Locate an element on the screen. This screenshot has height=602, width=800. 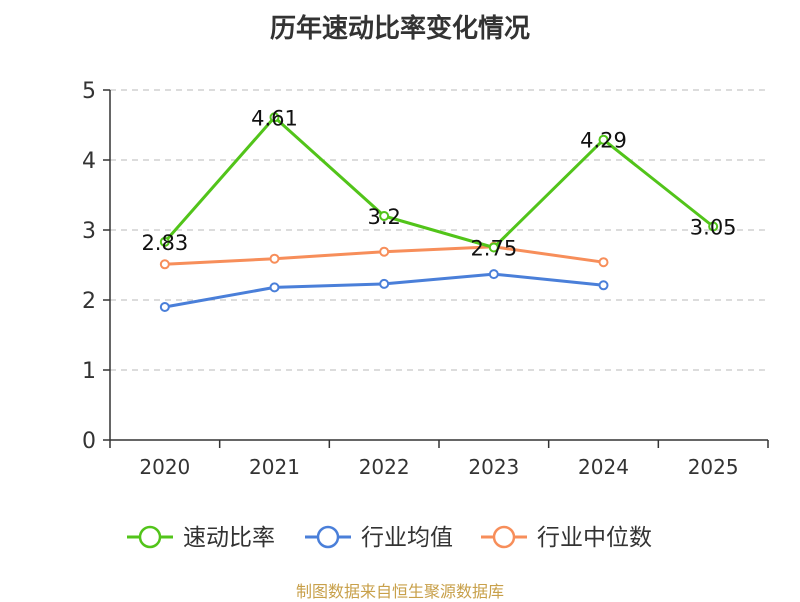
data-label: 3.05 is located at coordinates (713, 228).